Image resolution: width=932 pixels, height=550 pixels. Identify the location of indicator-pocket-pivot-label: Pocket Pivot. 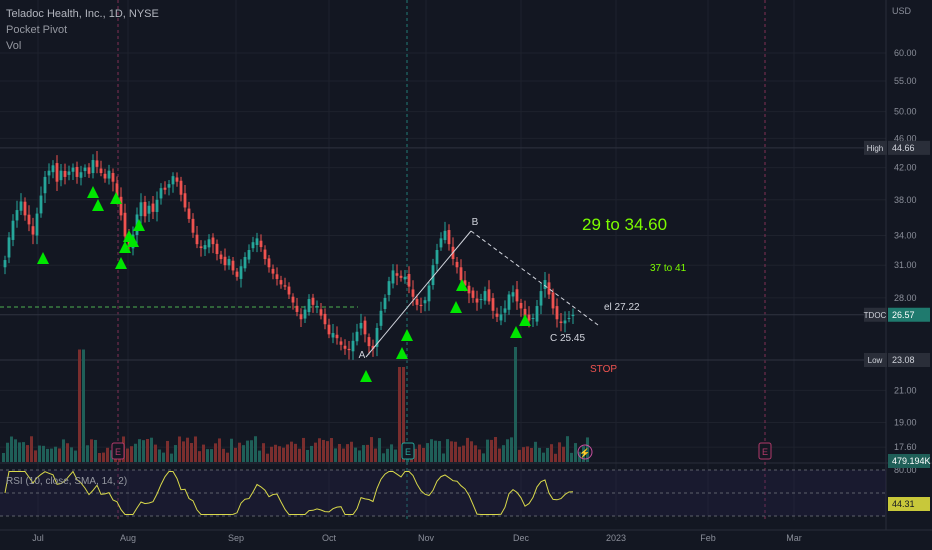
(37, 30).